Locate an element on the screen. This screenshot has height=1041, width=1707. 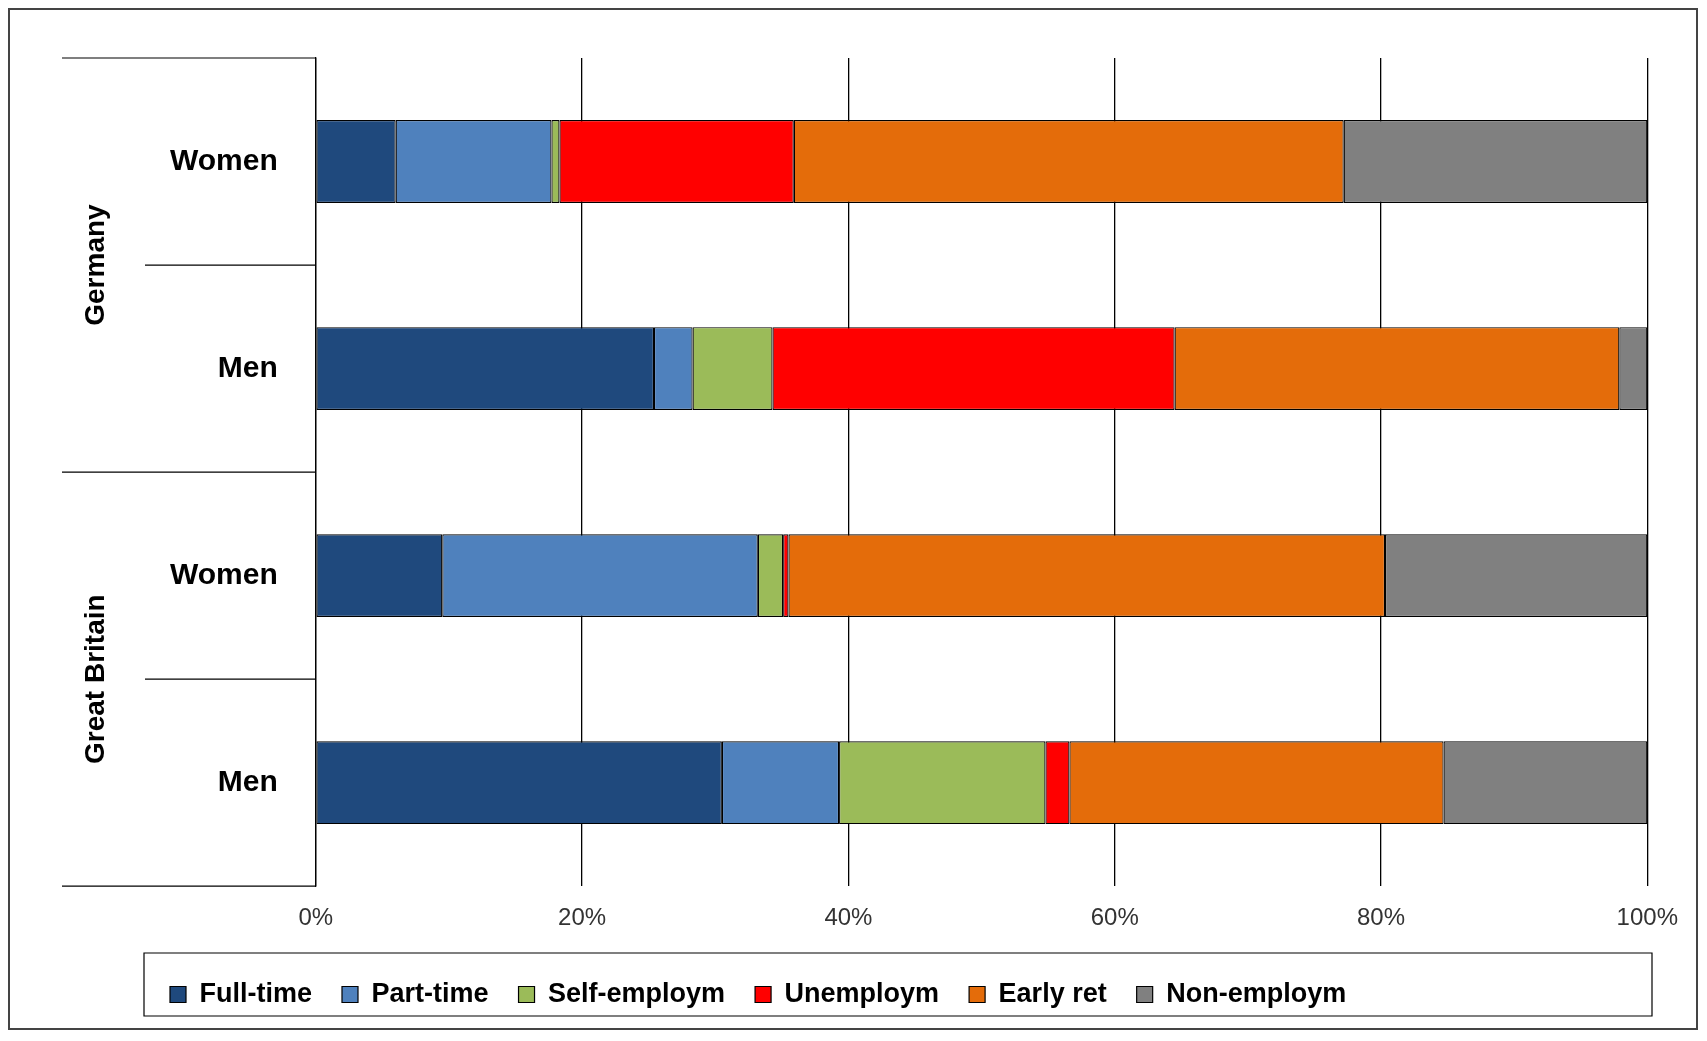
legend-label: Unemploym is located at coordinates (862, 992).